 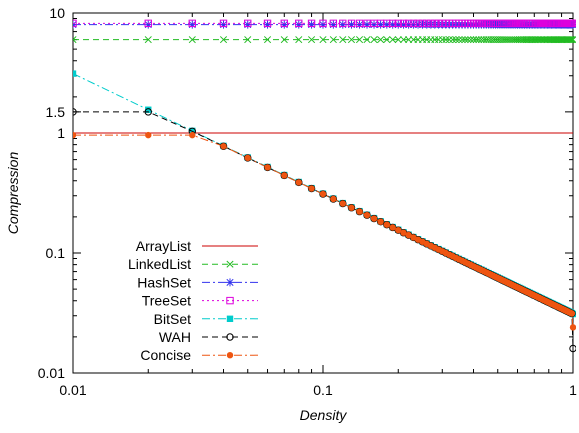 I want to click on x-tick-label: 1, so click(x=573, y=390).